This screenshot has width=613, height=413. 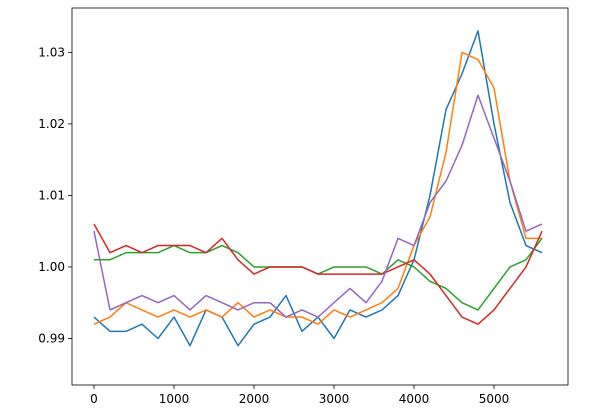 What do you see at coordinates (334, 399) in the screenshot?
I see `x-tick-label: 3000` at bounding box center [334, 399].